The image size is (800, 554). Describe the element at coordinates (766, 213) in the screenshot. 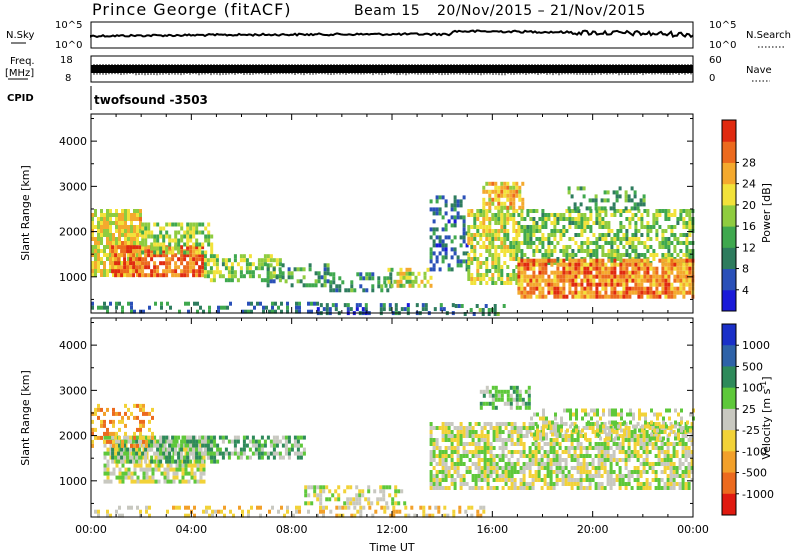

I see `power-colorbar-label: Power [dB]` at that location.